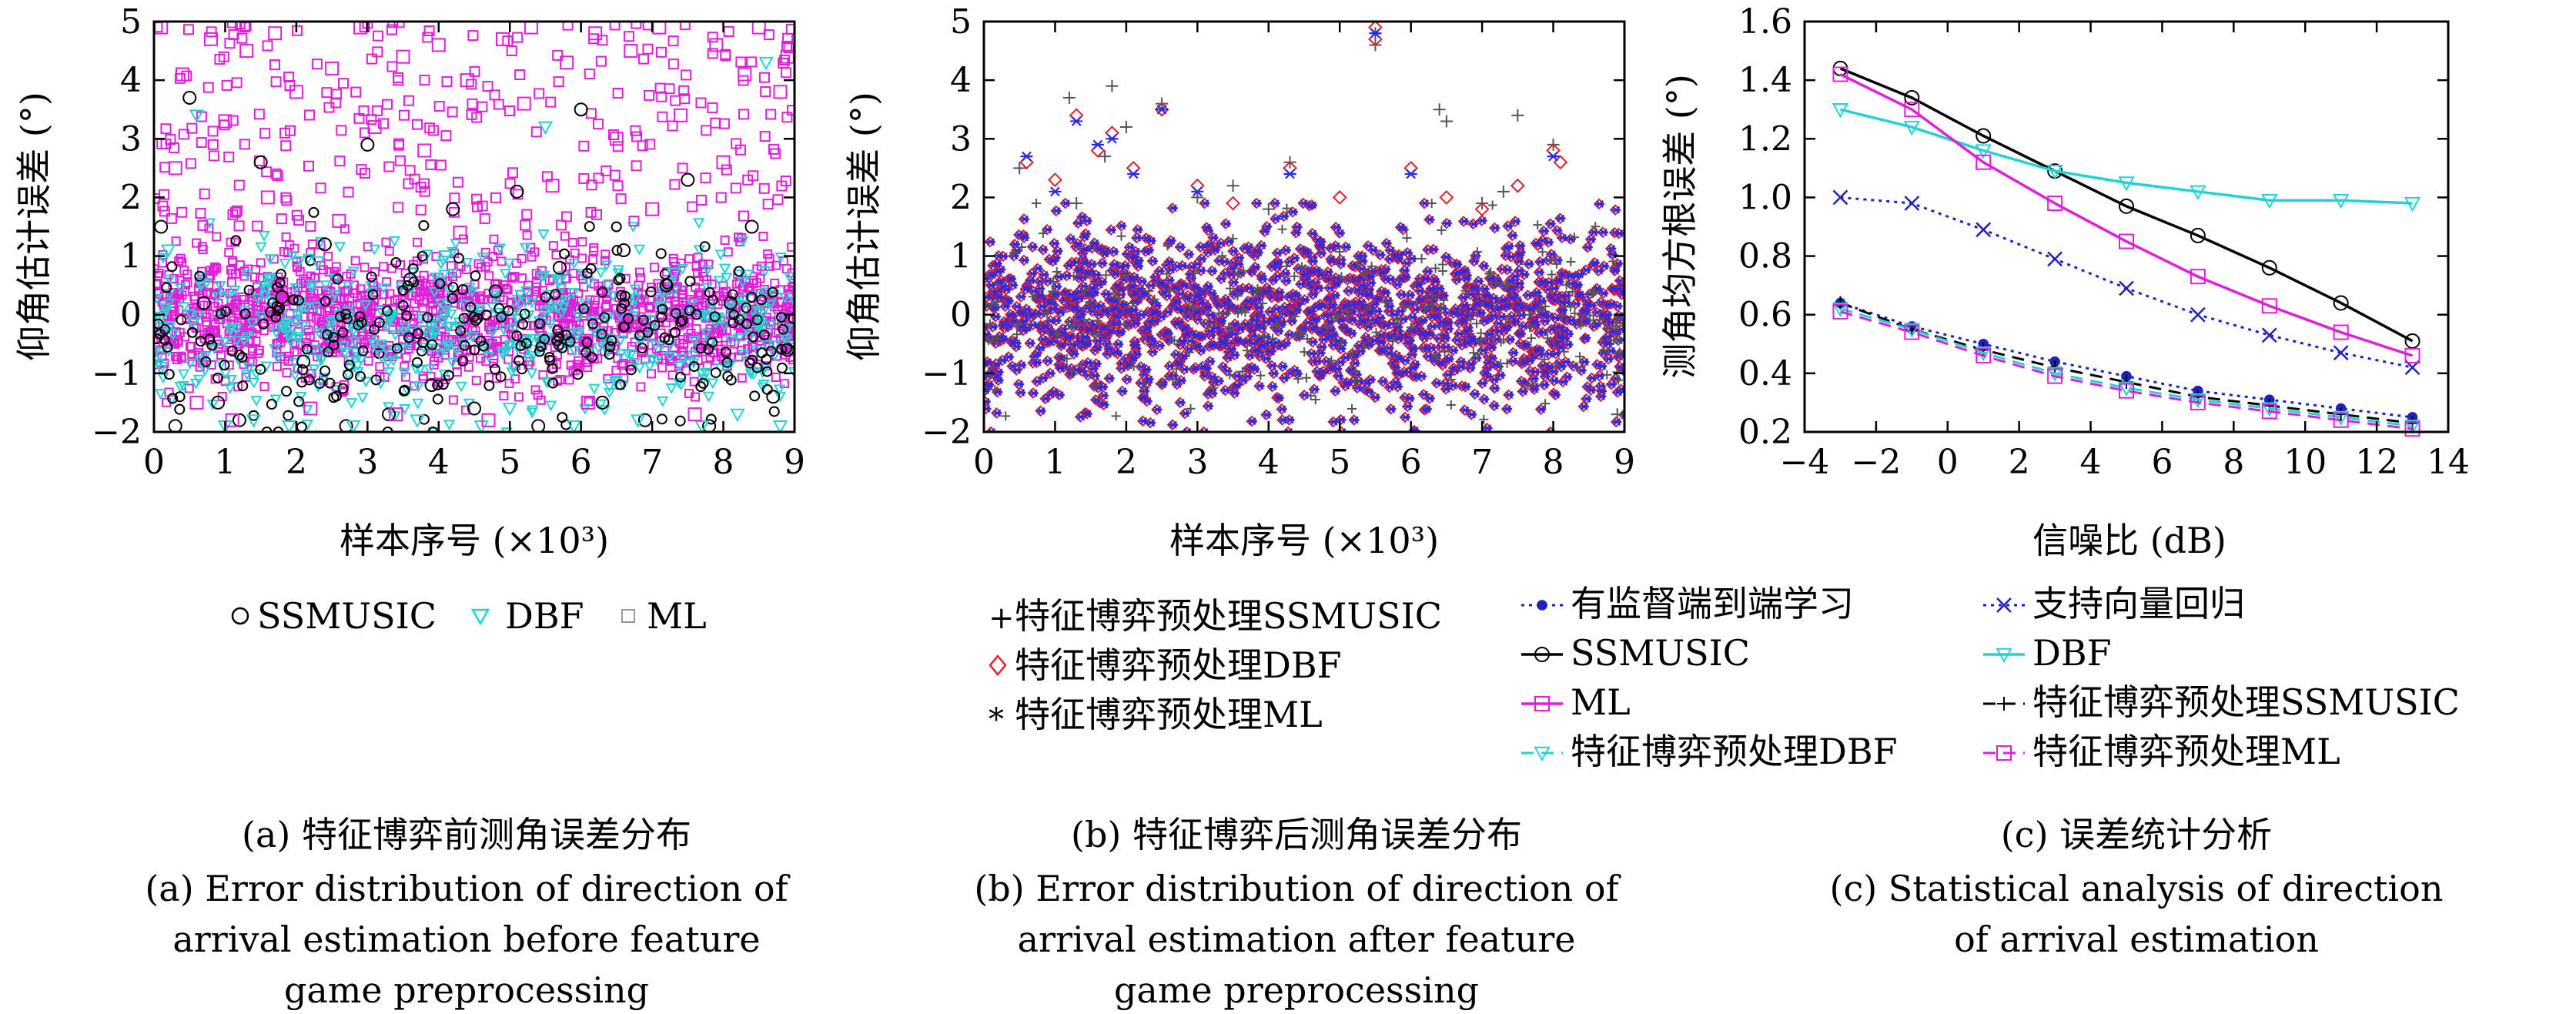 The height and width of the screenshot is (1014, 2576). What do you see at coordinates (225, 462) in the screenshot?
I see `x-tick-label: 1` at bounding box center [225, 462].